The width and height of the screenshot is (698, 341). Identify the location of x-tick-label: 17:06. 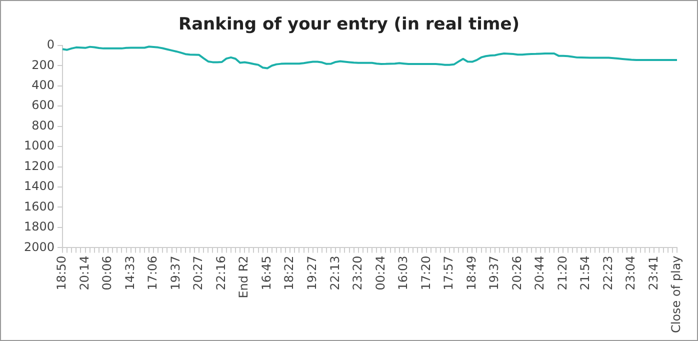
(153, 273).